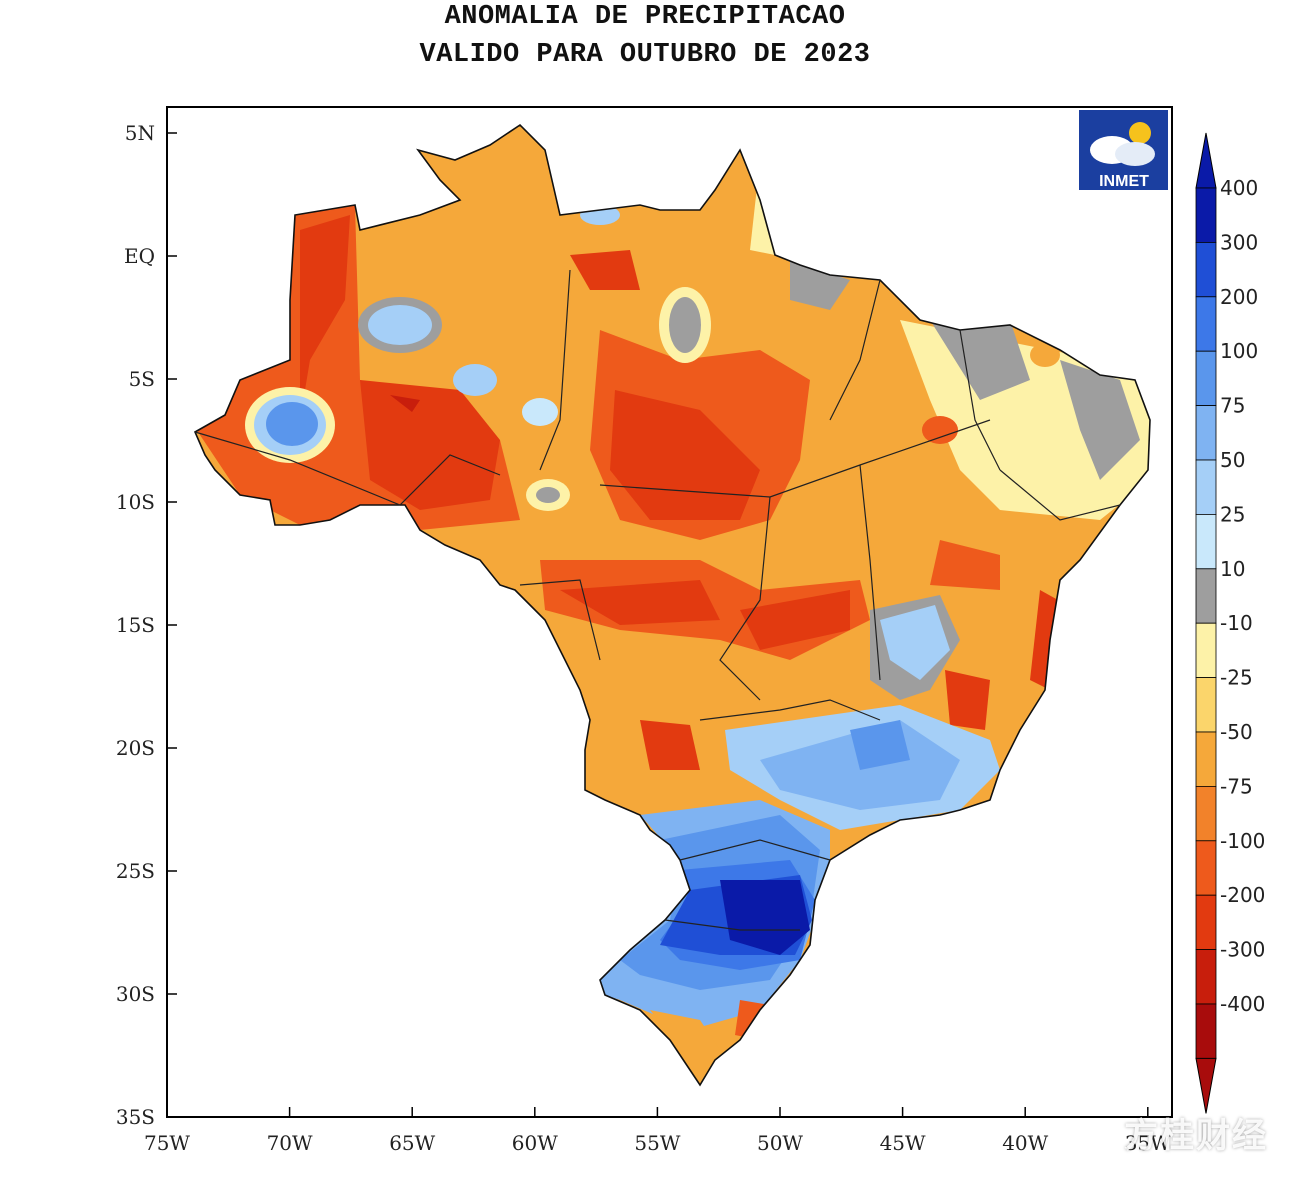 The height and width of the screenshot is (1180, 1290). Describe the element at coordinates (1123, 150) in the screenshot. I see `inmet-logo: INMET` at that location.